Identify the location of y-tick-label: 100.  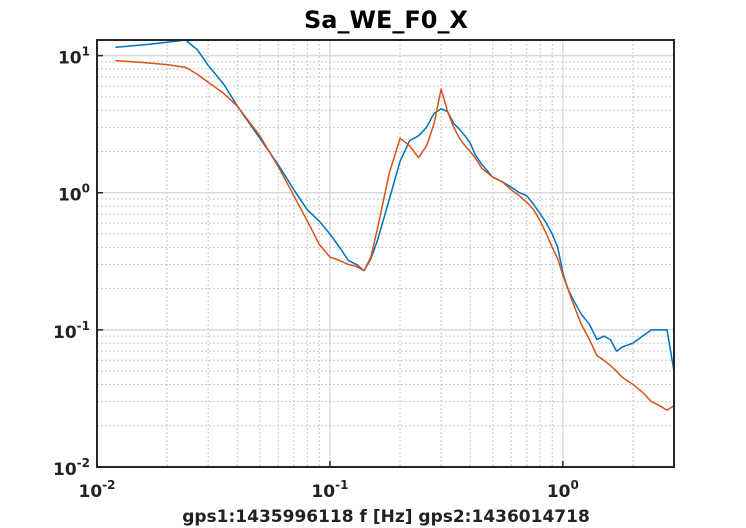
(74, 194).